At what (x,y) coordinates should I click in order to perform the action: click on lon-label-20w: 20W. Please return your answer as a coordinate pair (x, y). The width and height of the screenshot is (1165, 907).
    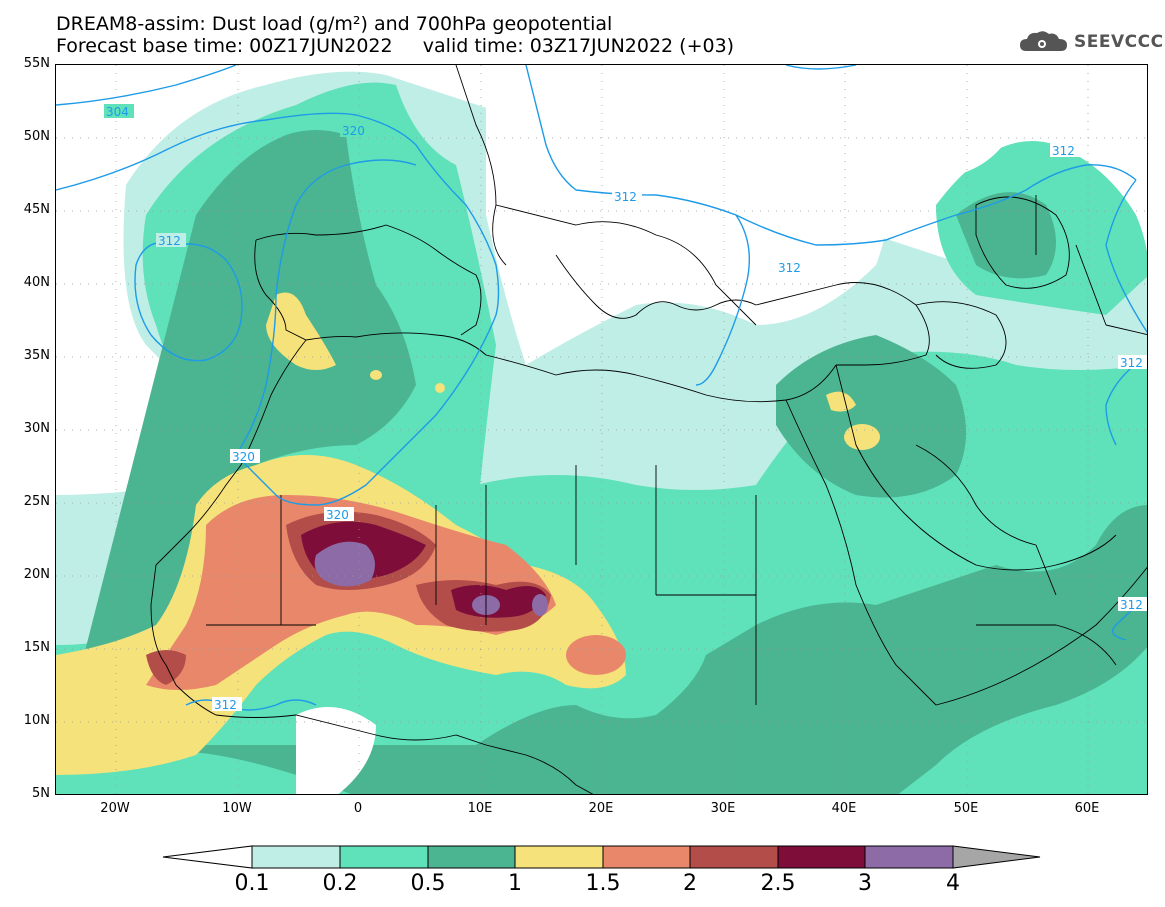
    Looking at the image, I should click on (115, 808).